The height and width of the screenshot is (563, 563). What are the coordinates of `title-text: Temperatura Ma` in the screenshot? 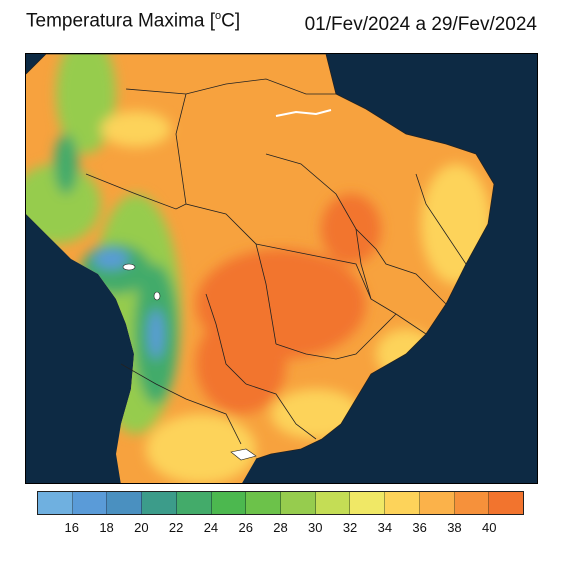 It's located at (95, 21).